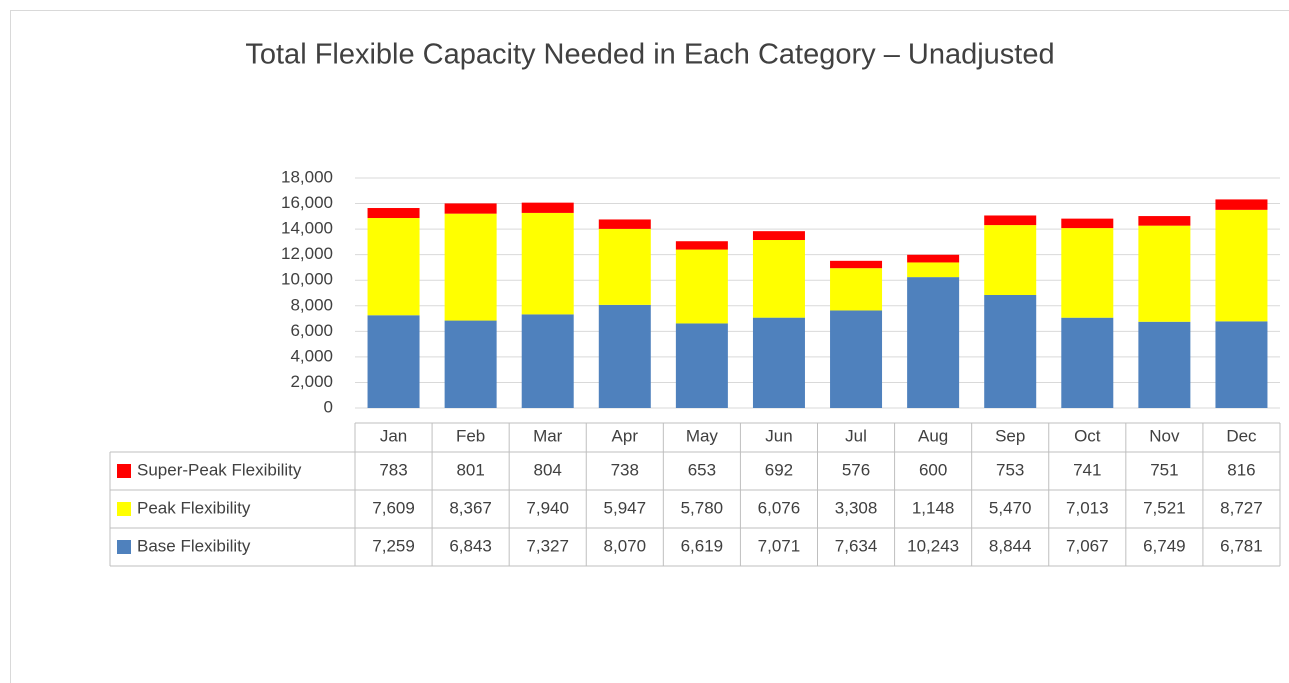  What do you see at coordinates (1164, 435) in the screenshot?
I see `x-tick-label: Nov` at bounding box center [1164, 435].